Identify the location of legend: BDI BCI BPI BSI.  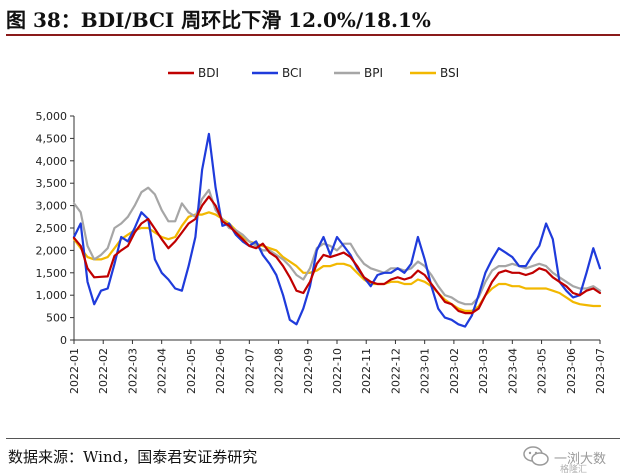
(313, 73).